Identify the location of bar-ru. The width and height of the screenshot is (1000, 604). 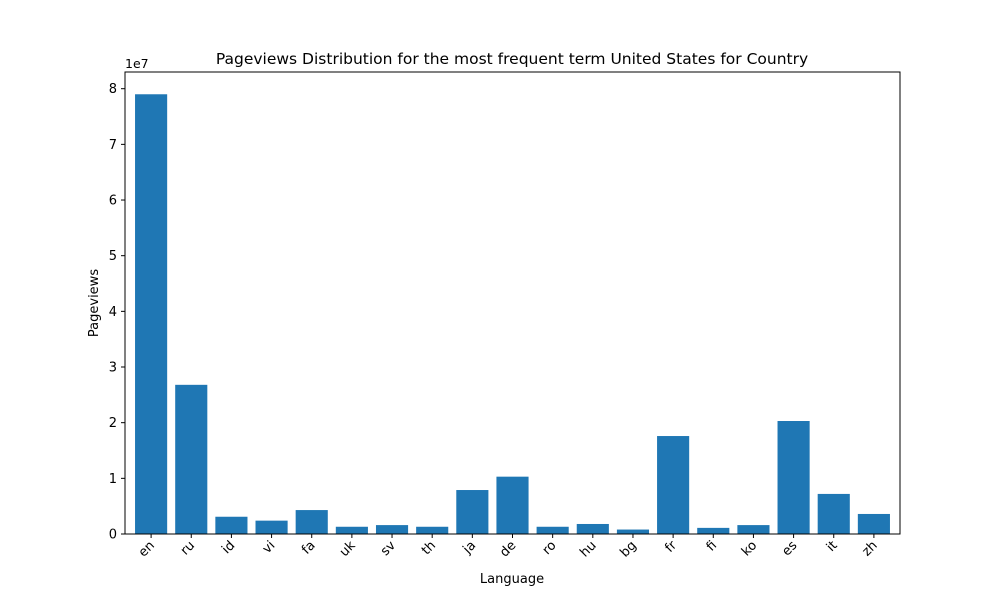
(191, 459).